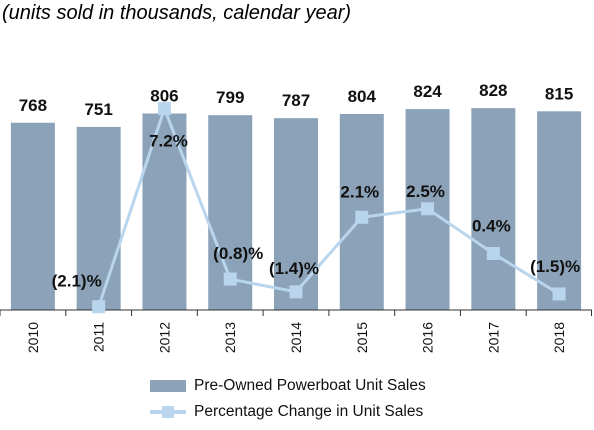 Image resolution: width=594 pixels, height=430 pixels. Describe the element at coordinates (296, 337) in the screenshot. I see `x-tick-label-2014: 2014` at that location.